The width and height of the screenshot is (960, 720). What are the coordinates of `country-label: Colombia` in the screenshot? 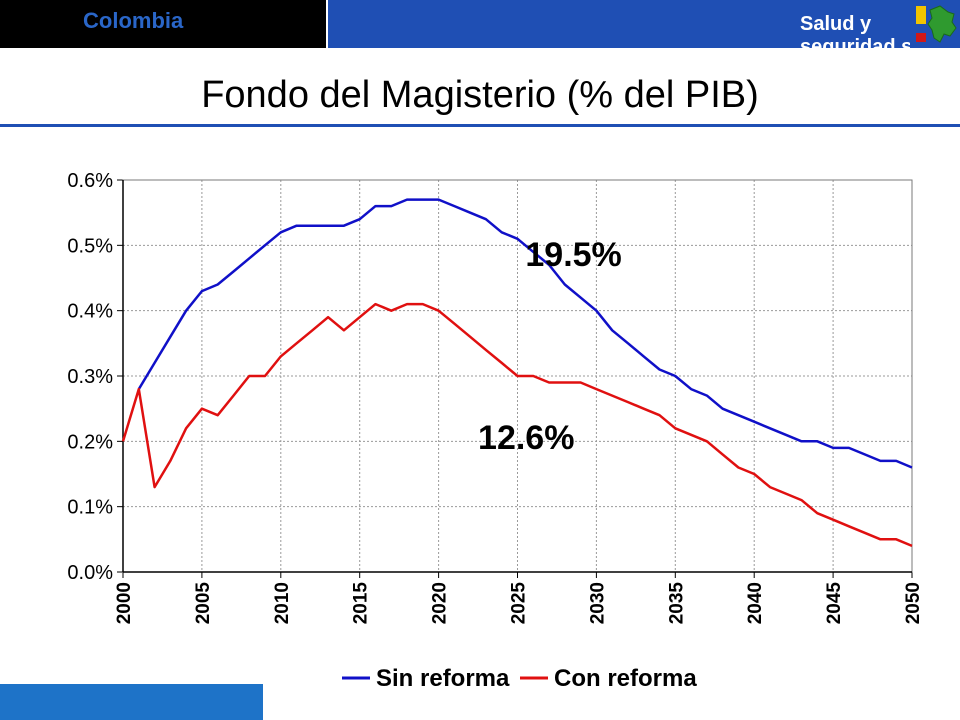 It's located at (133, 20).